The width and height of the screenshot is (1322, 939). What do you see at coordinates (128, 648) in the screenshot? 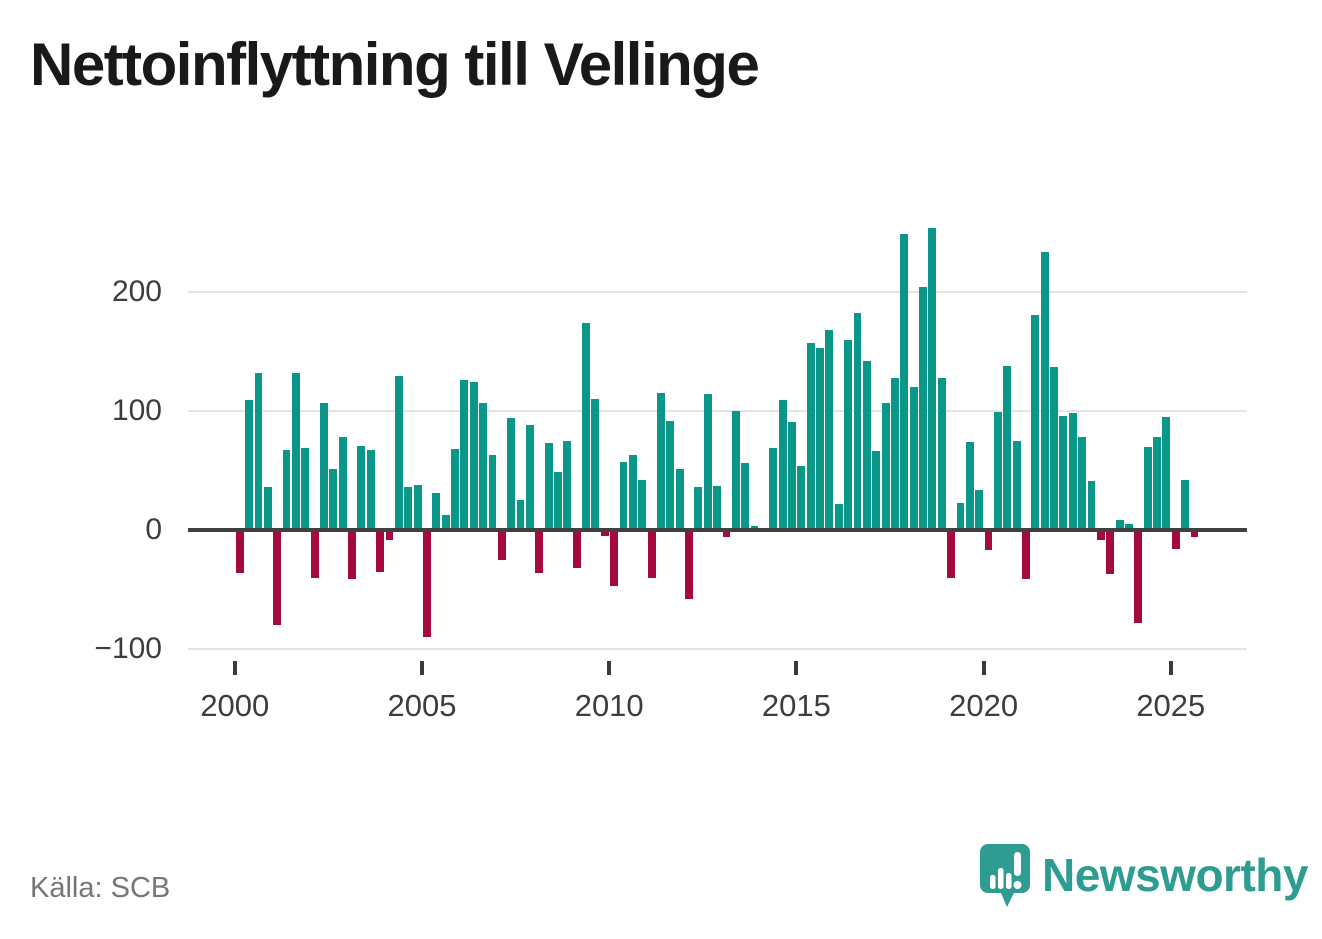
I see `y-axis-tick-label: −100` at bounding box center [128, 648].